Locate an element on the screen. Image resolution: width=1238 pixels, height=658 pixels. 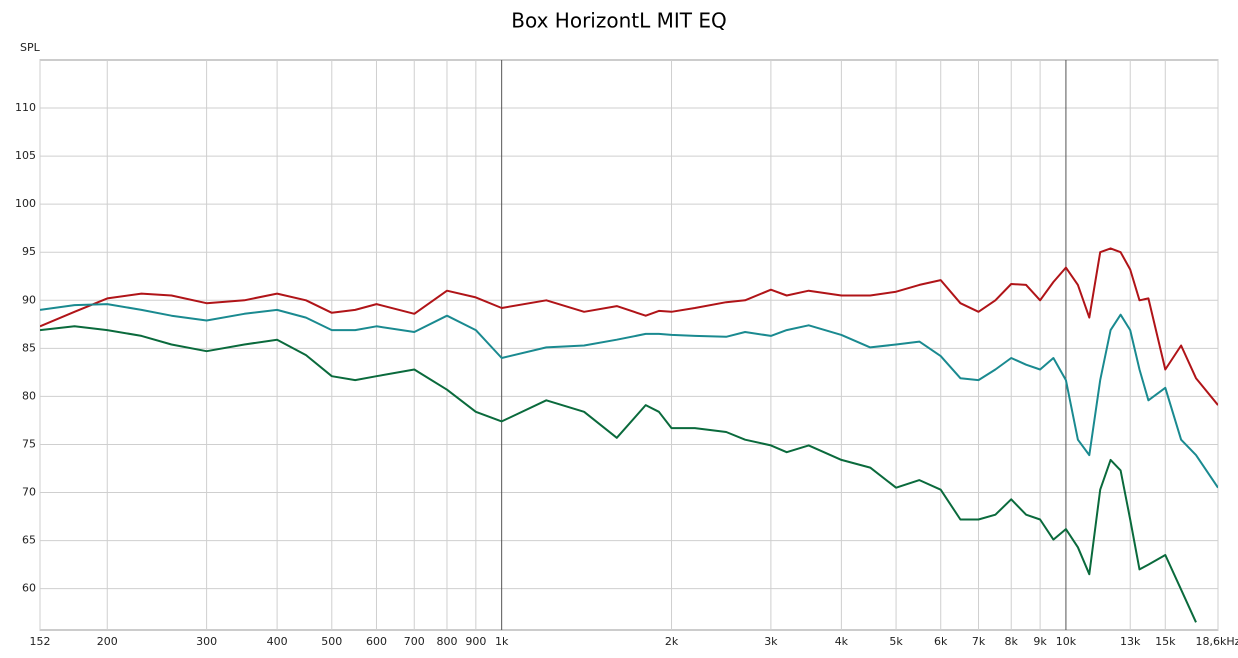
x-tick-label: 500 is located at coordinates (331, 641).